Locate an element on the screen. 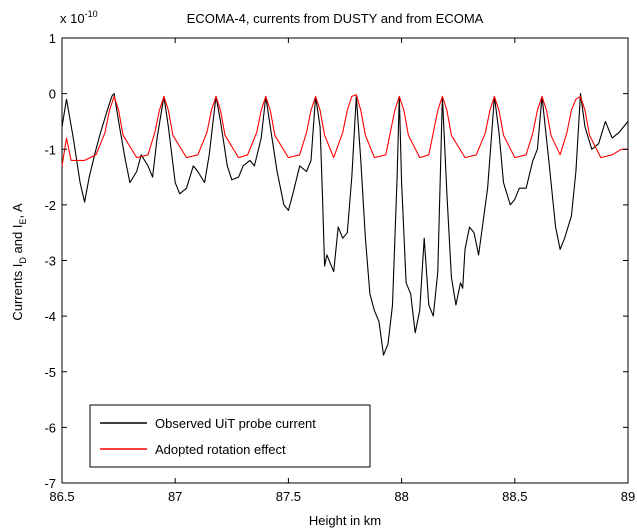  y-tick-label: -1 is located at coordinates (50, 149).